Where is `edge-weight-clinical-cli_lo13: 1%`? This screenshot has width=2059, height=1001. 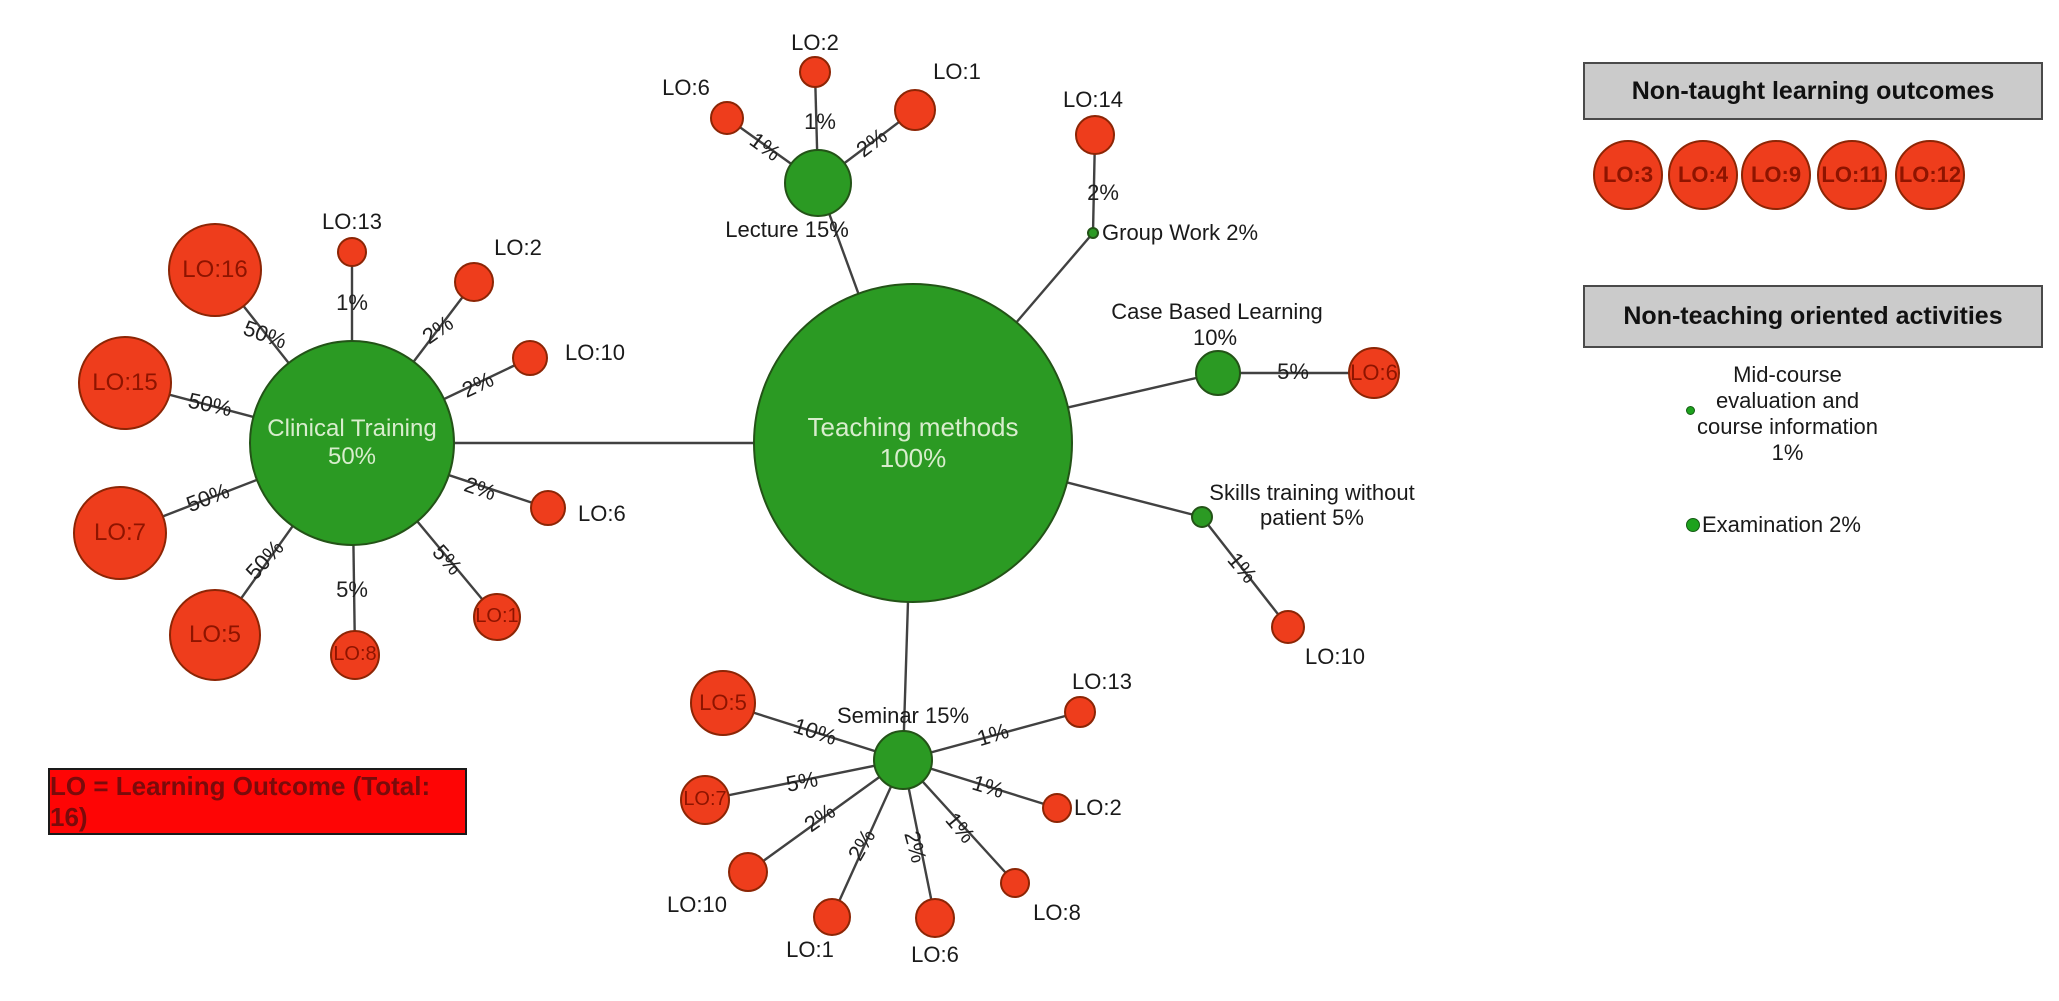 edge-weight-clinical-cli_lo13: 1% is located at coordinates (352, 302).